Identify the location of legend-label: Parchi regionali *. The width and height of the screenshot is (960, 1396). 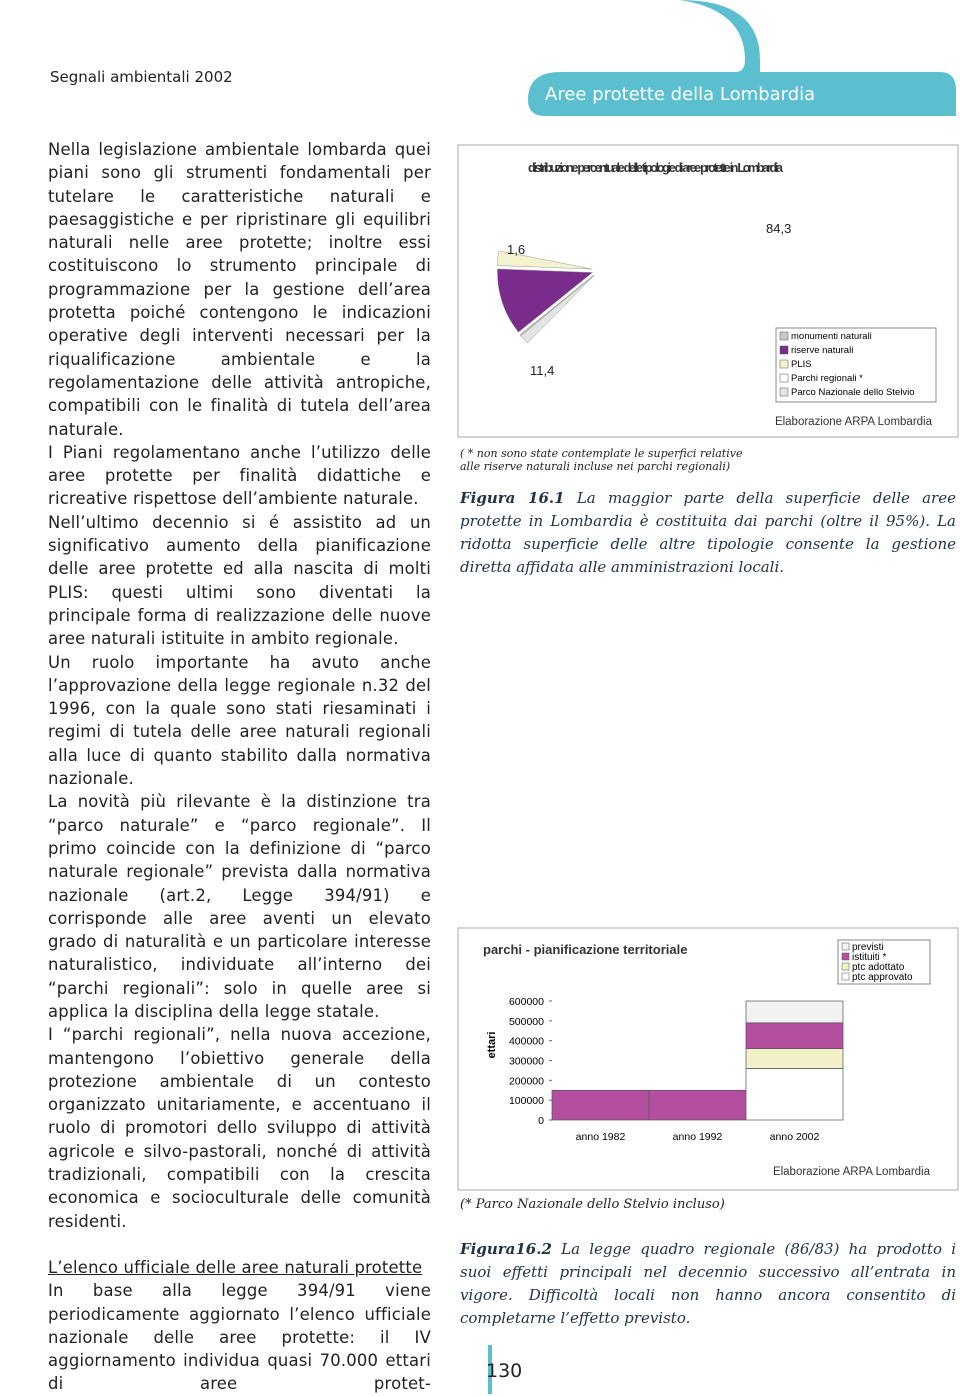
(827, 378).